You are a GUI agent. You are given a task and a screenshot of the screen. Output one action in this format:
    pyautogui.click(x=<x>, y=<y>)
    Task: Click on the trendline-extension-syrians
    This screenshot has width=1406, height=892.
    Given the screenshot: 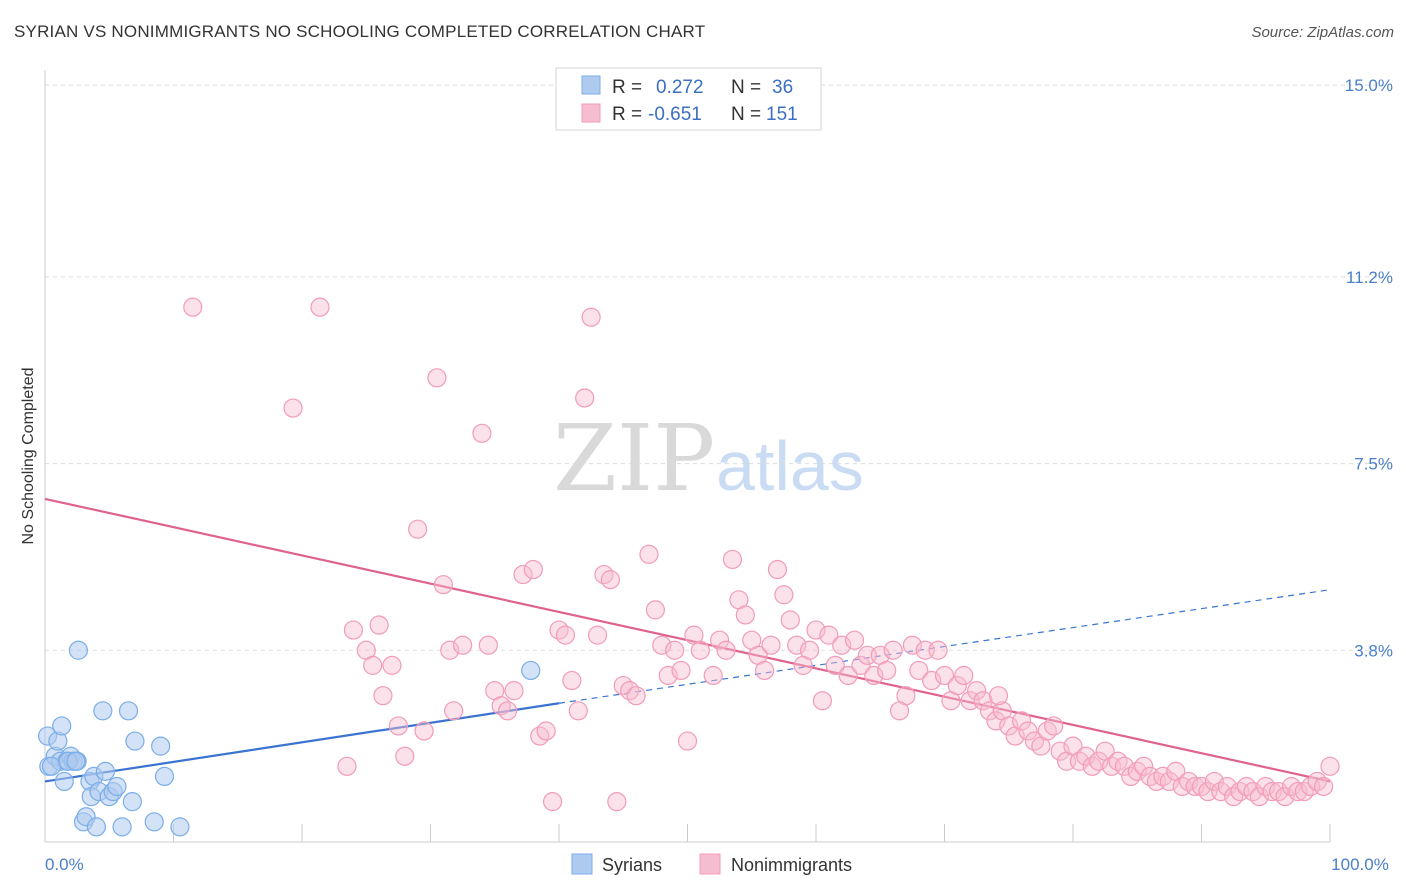 What is the action you would take?
    pyautogui.click(x=944, y=646)
    